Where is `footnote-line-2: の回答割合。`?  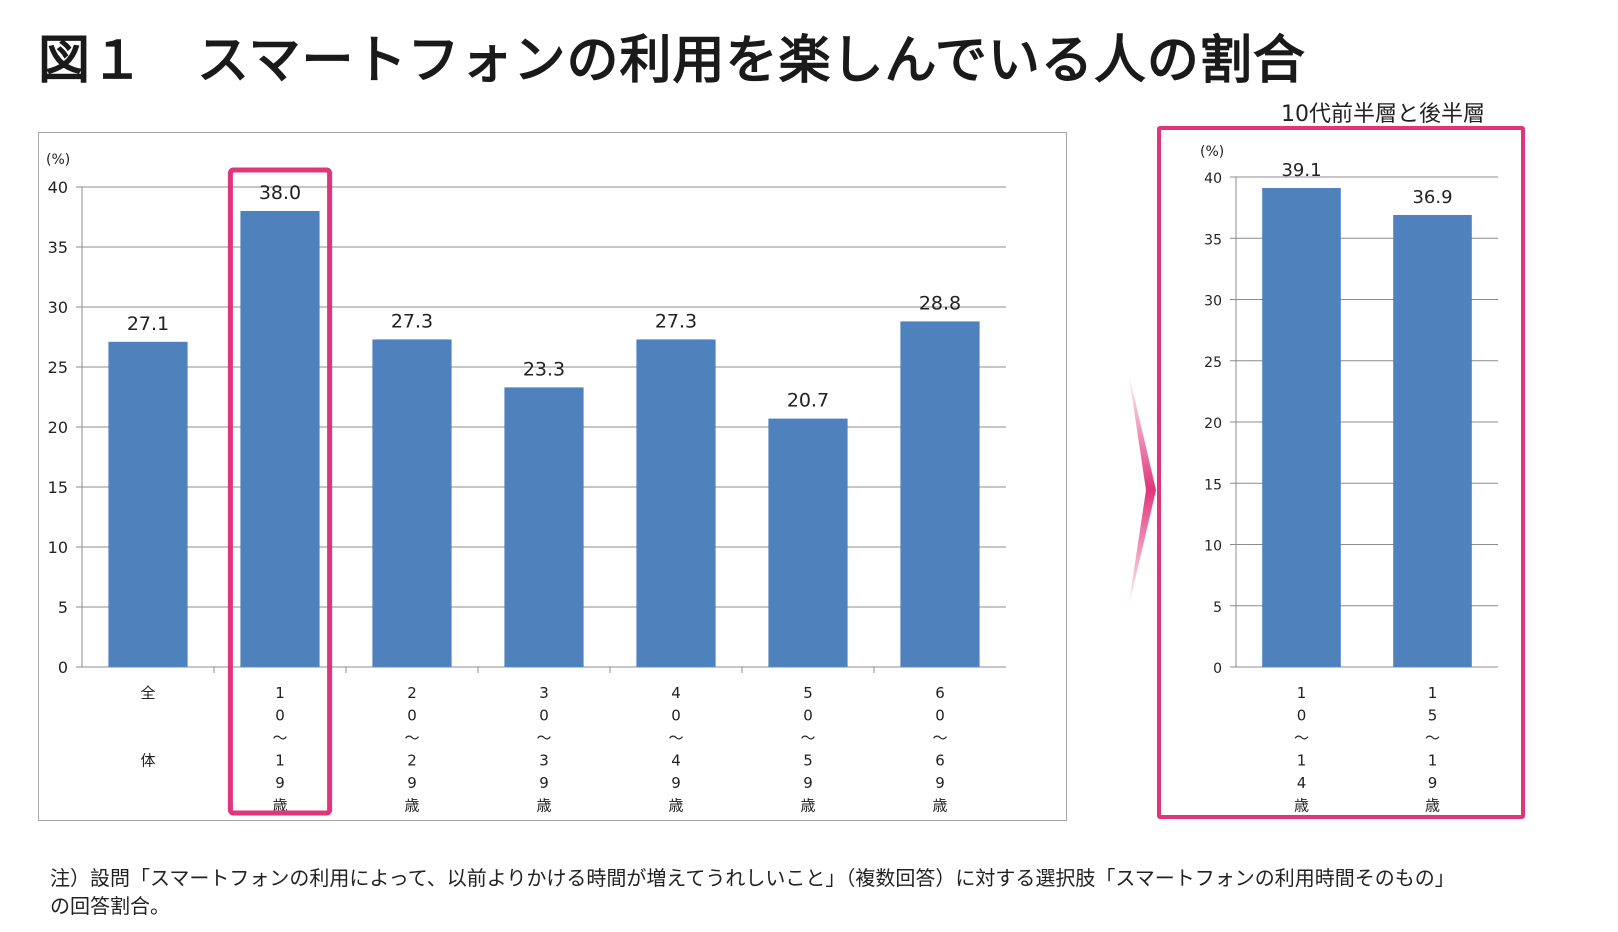
footnote-line-2: の回答割合。 is located at coordinates (110, 906).